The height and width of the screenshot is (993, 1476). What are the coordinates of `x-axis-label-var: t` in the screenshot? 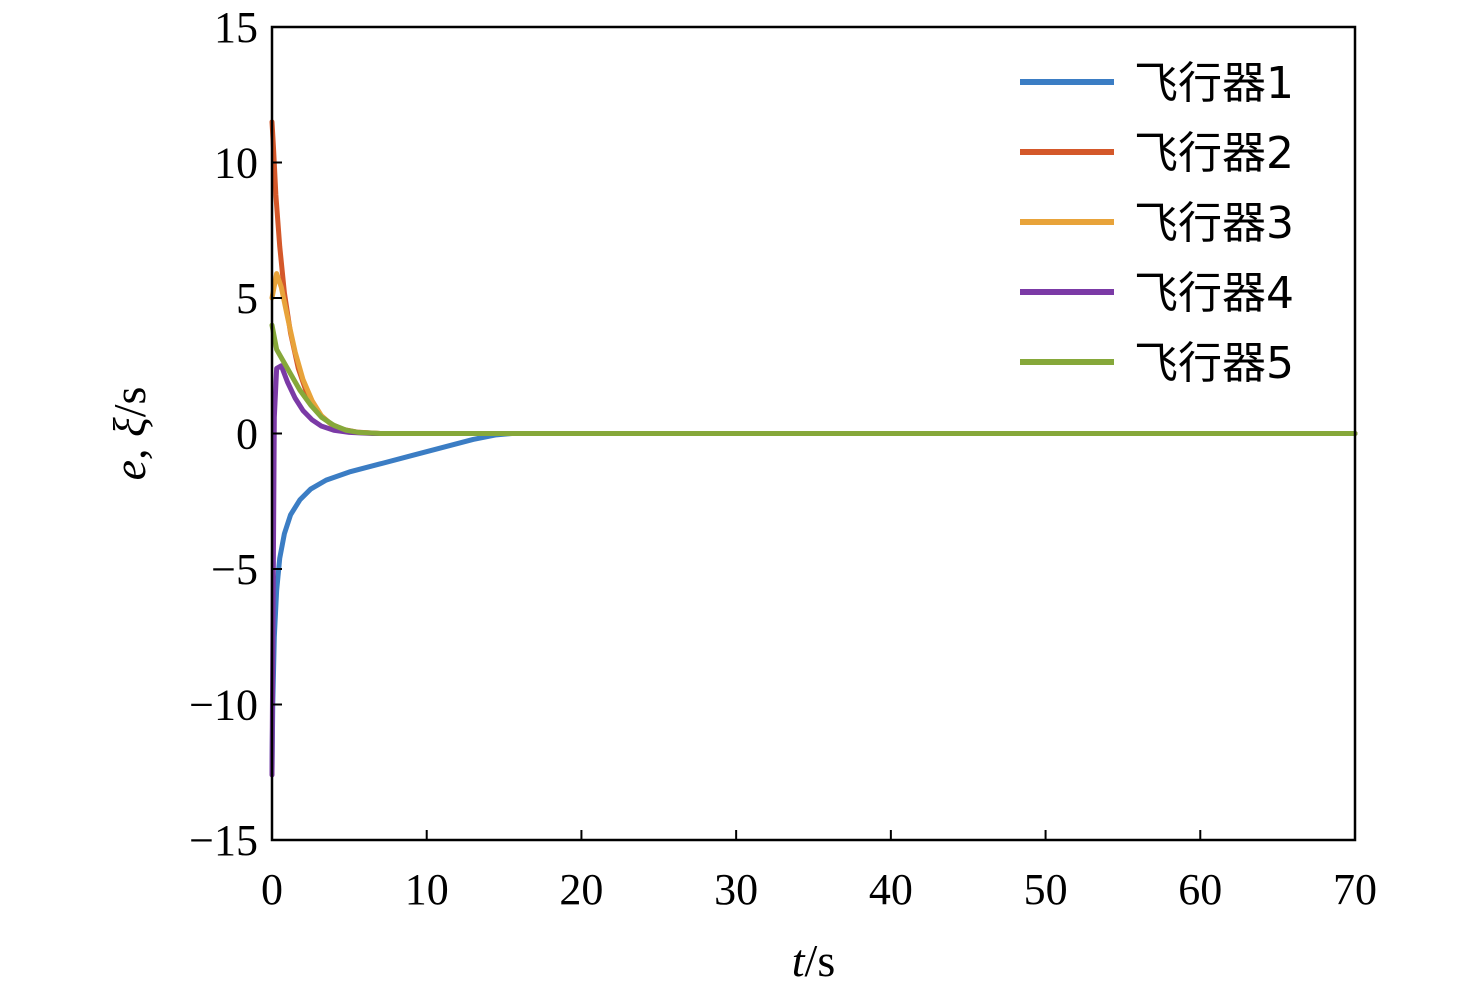 It's located at (799, 960).